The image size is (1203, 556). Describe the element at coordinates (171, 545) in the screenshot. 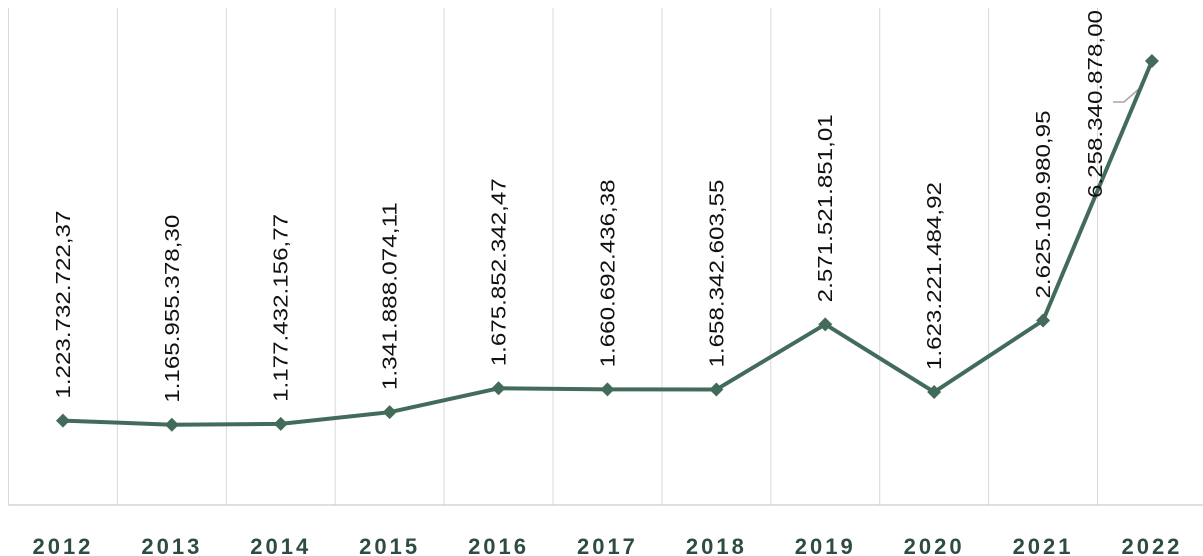

I see `x-tick-label: 2013` at that location.